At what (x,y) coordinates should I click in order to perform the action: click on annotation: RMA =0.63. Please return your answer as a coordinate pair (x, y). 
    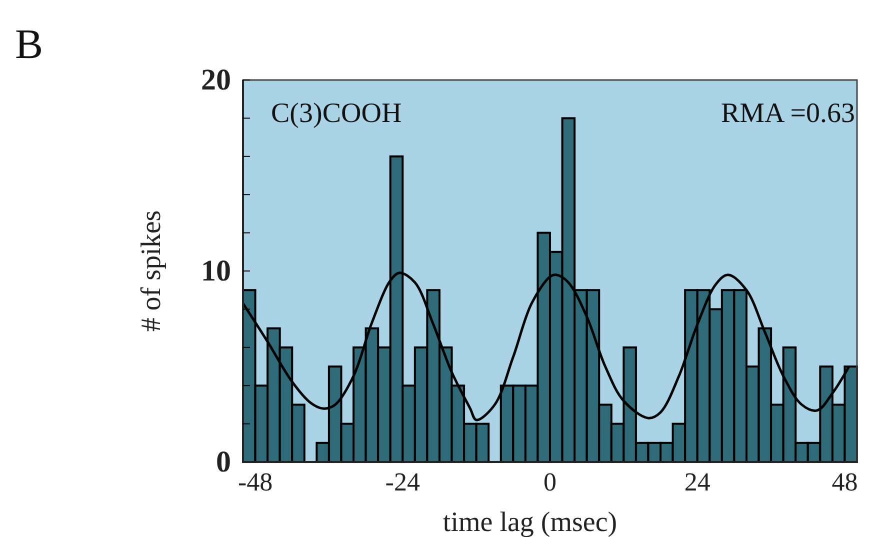
    Looking at the image, I should click on (787, 113).